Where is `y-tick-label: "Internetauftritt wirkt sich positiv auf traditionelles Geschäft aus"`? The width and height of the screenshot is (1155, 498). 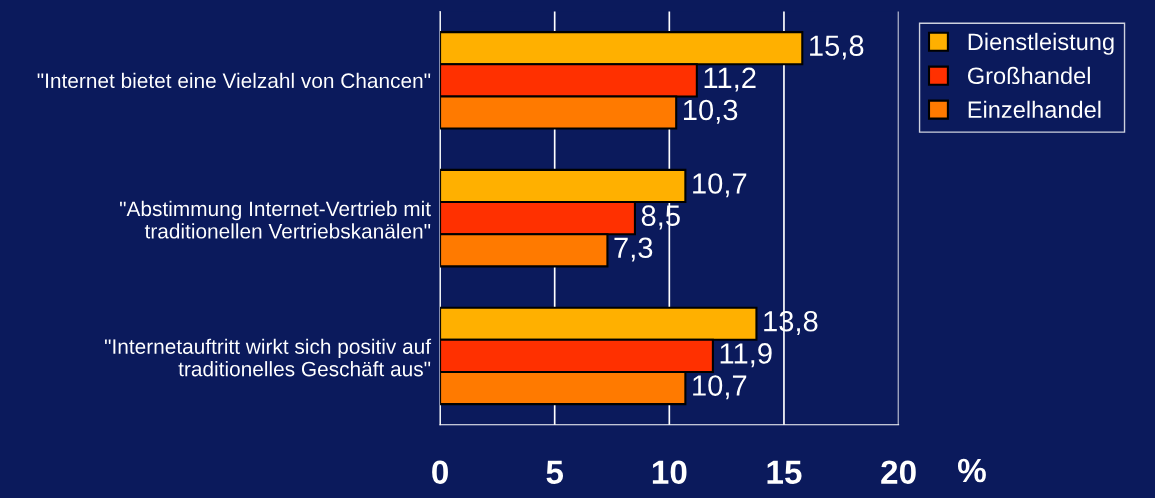 y-tick-label: "Internetauftritt wirkt sich positiv auf traditionelles Geschäft aus" is located at coordinates (268, 357).